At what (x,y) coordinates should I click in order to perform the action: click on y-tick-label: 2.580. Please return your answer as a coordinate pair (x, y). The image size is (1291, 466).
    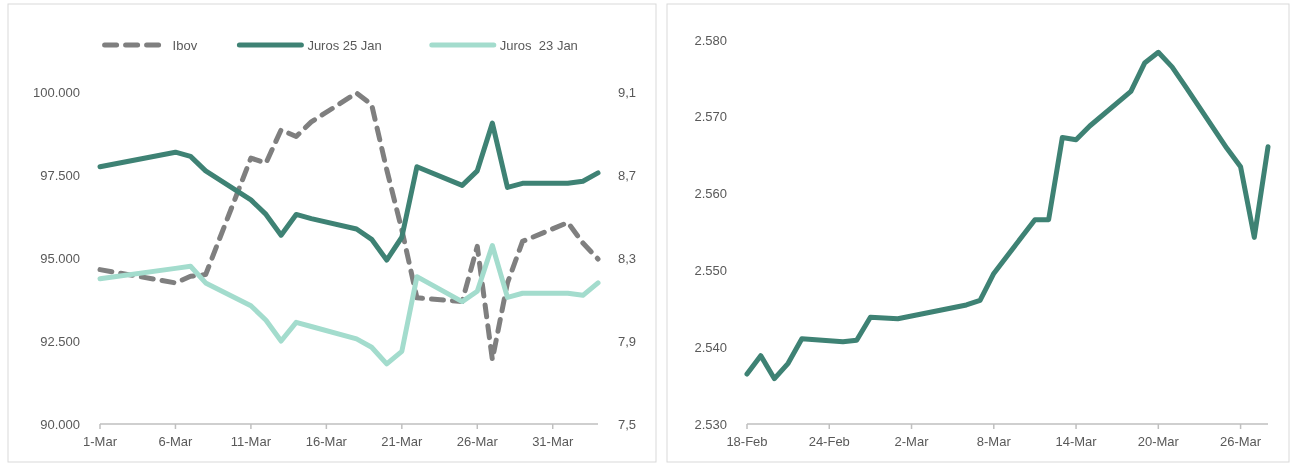
    Looking at the image, I should click on (710, 40).